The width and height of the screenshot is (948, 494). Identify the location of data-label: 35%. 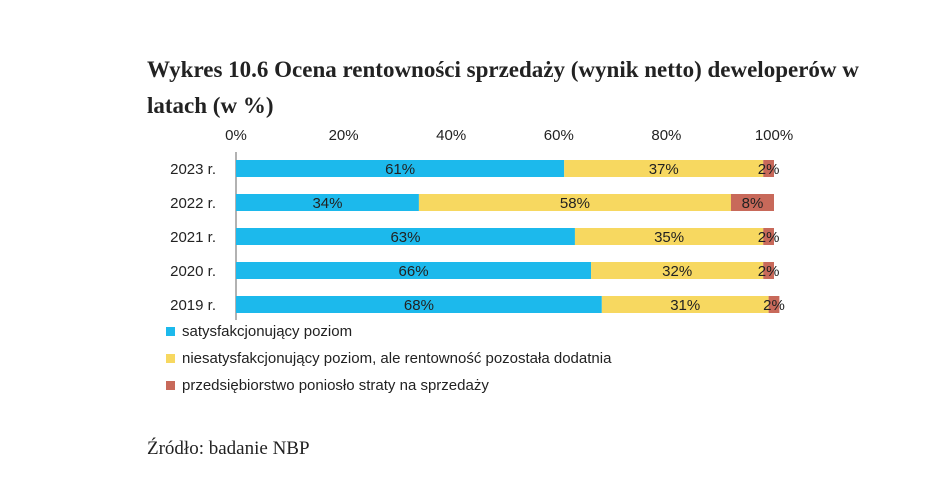
(669, 237).